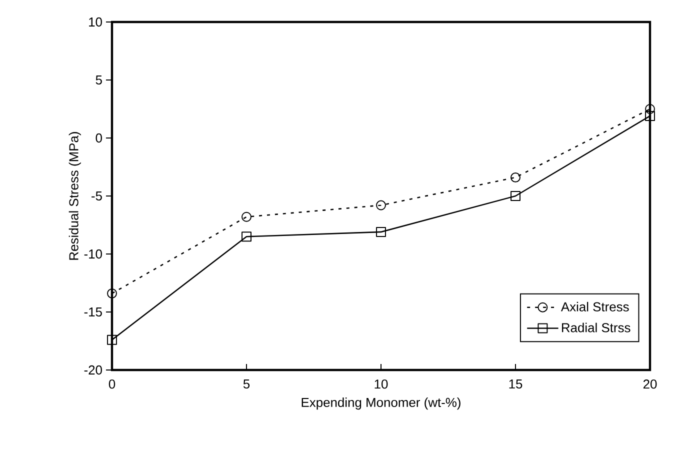  I want to click on y-tick-label: -10, so click(93, 254).